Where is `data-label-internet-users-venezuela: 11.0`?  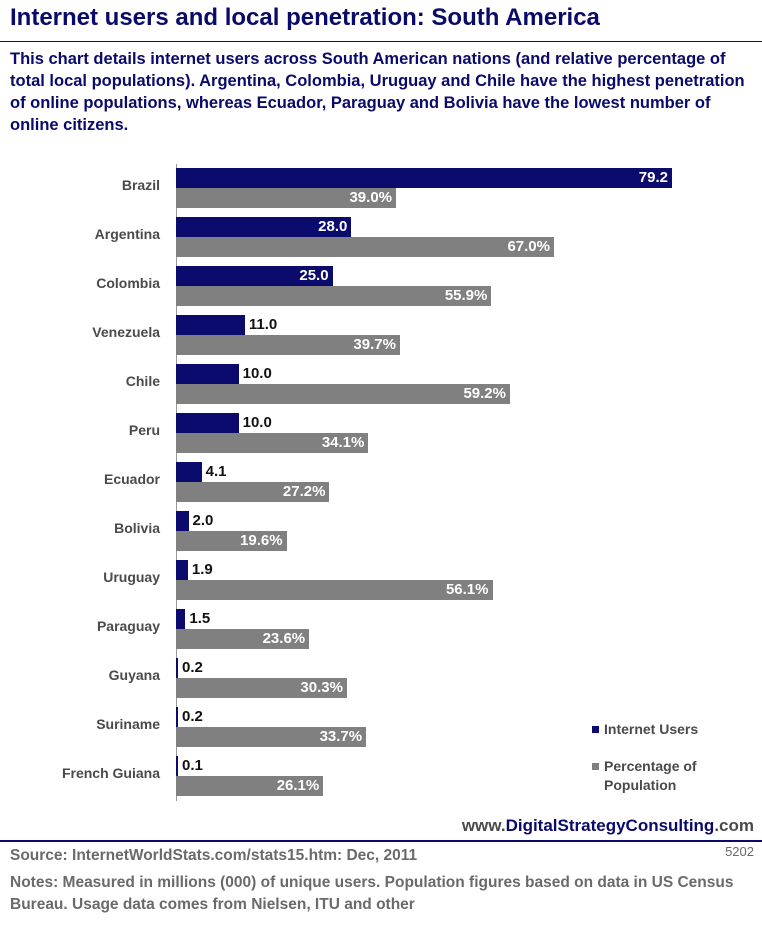 data-label-internet-users-venezuela: 11.0 is located at coordinates (263, 324).